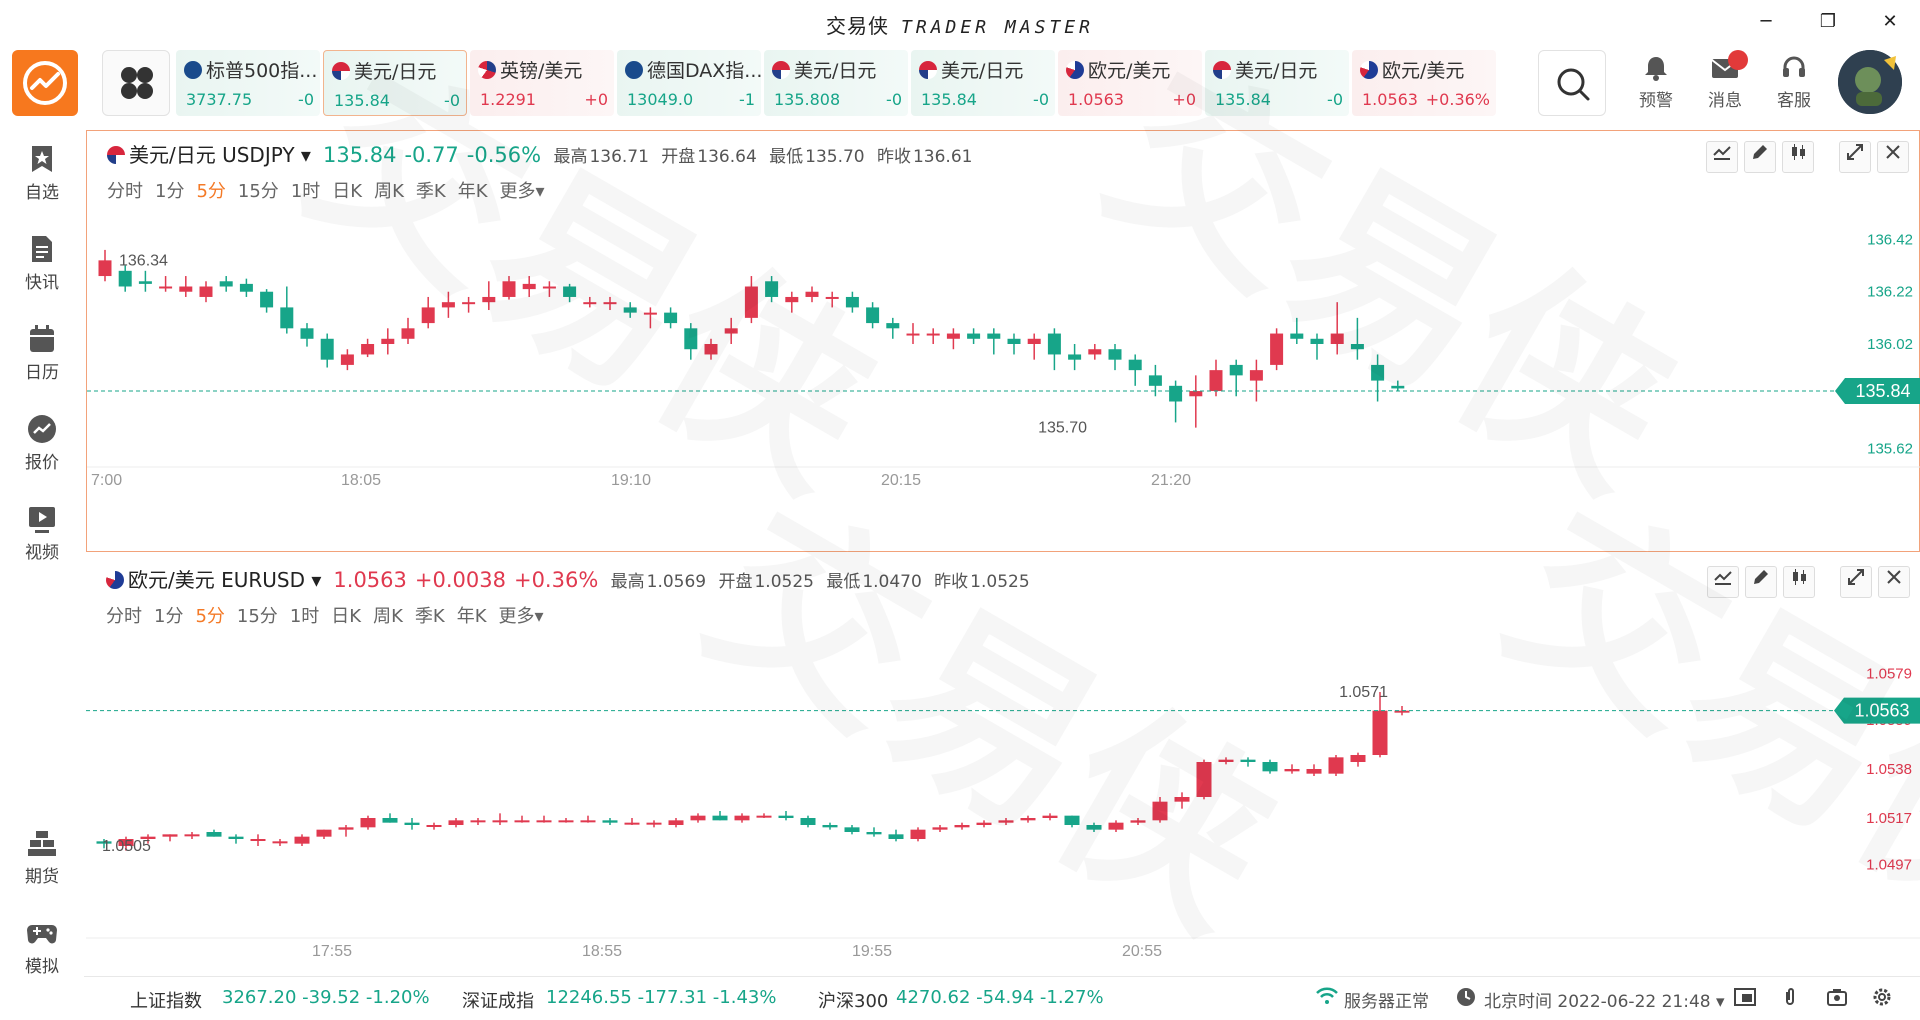 The width and height of the screenshot is (1920, 1020). Describe the element at coordinates (1794, 82) in the screenshot. I see `support-button: 客服` at that location.